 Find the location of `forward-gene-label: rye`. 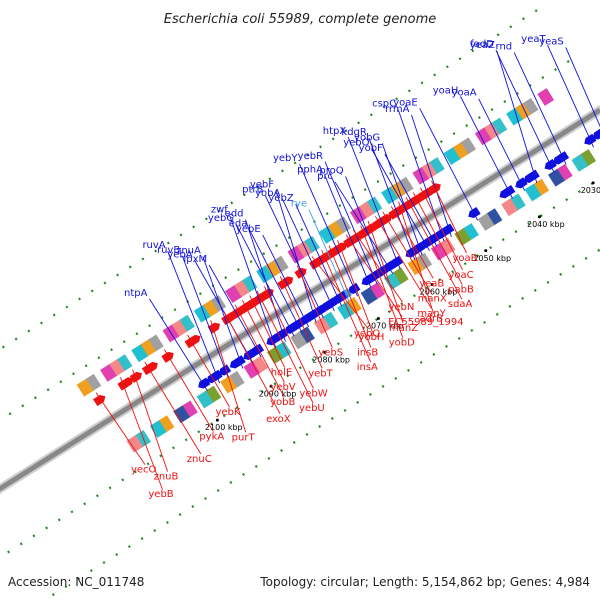

forward-gene-label: rye is located at coordinates (299, 204).